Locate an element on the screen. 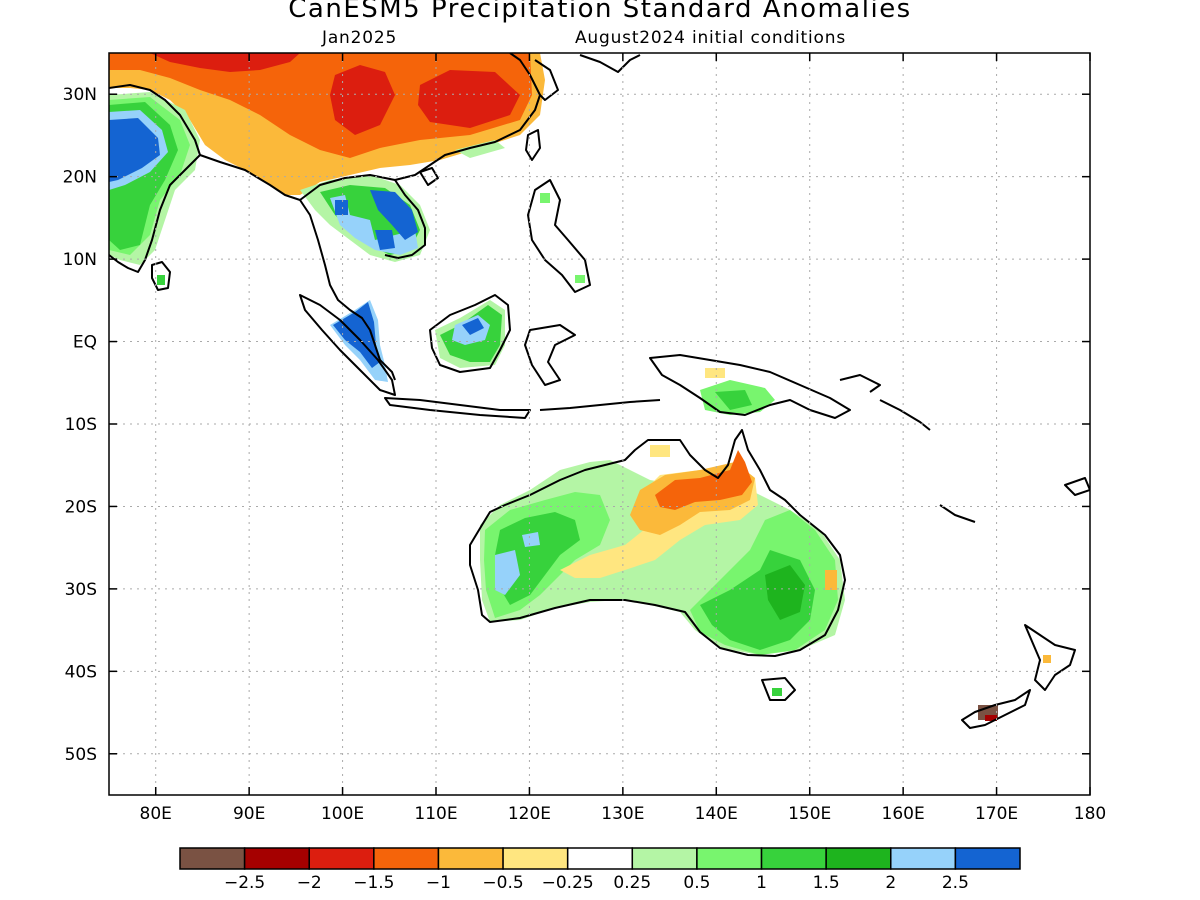 Image resolution: width=1200 pixels, height=900 pixels. colorbar-label: 0.5 is located at coordinates (696, 883).